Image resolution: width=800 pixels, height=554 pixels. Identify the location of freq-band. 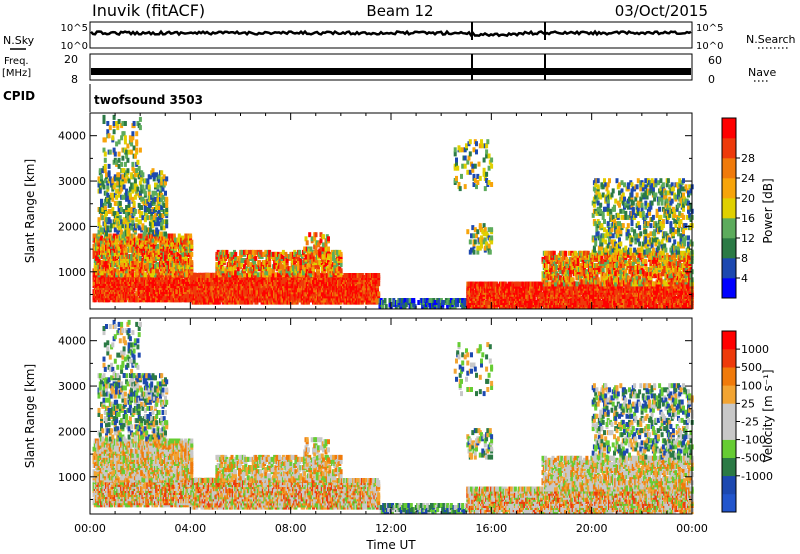
(391, 71).